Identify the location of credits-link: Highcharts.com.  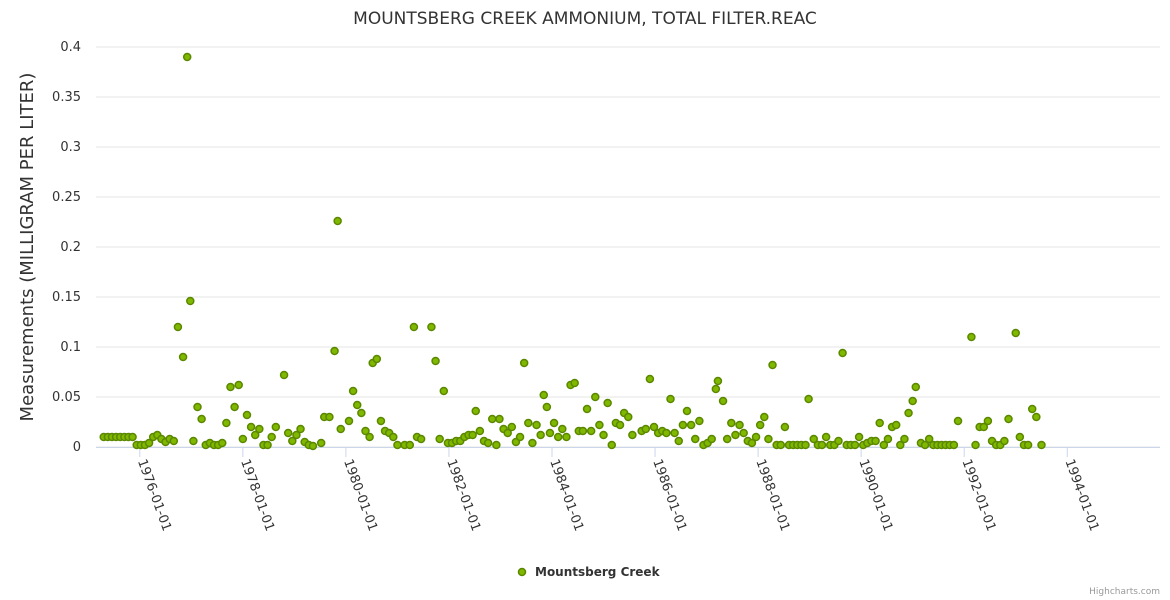
(1124, 592).